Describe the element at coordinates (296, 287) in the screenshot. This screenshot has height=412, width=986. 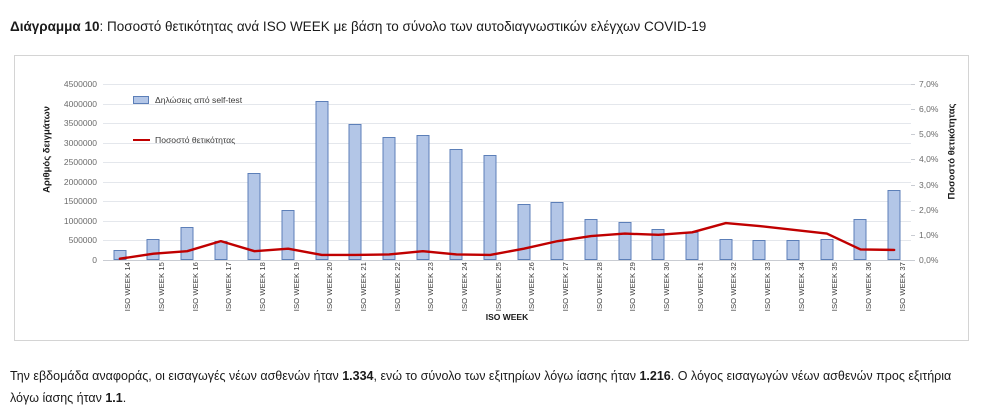
I see `x-axis-label: ISO WEEK 19` at that location.